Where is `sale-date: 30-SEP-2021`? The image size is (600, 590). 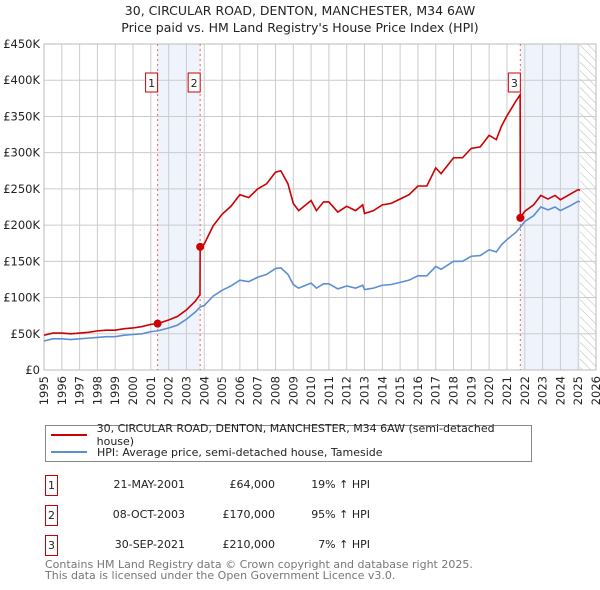
sale-date: 30-SEP-2021 is located at coordinates (149, 544).